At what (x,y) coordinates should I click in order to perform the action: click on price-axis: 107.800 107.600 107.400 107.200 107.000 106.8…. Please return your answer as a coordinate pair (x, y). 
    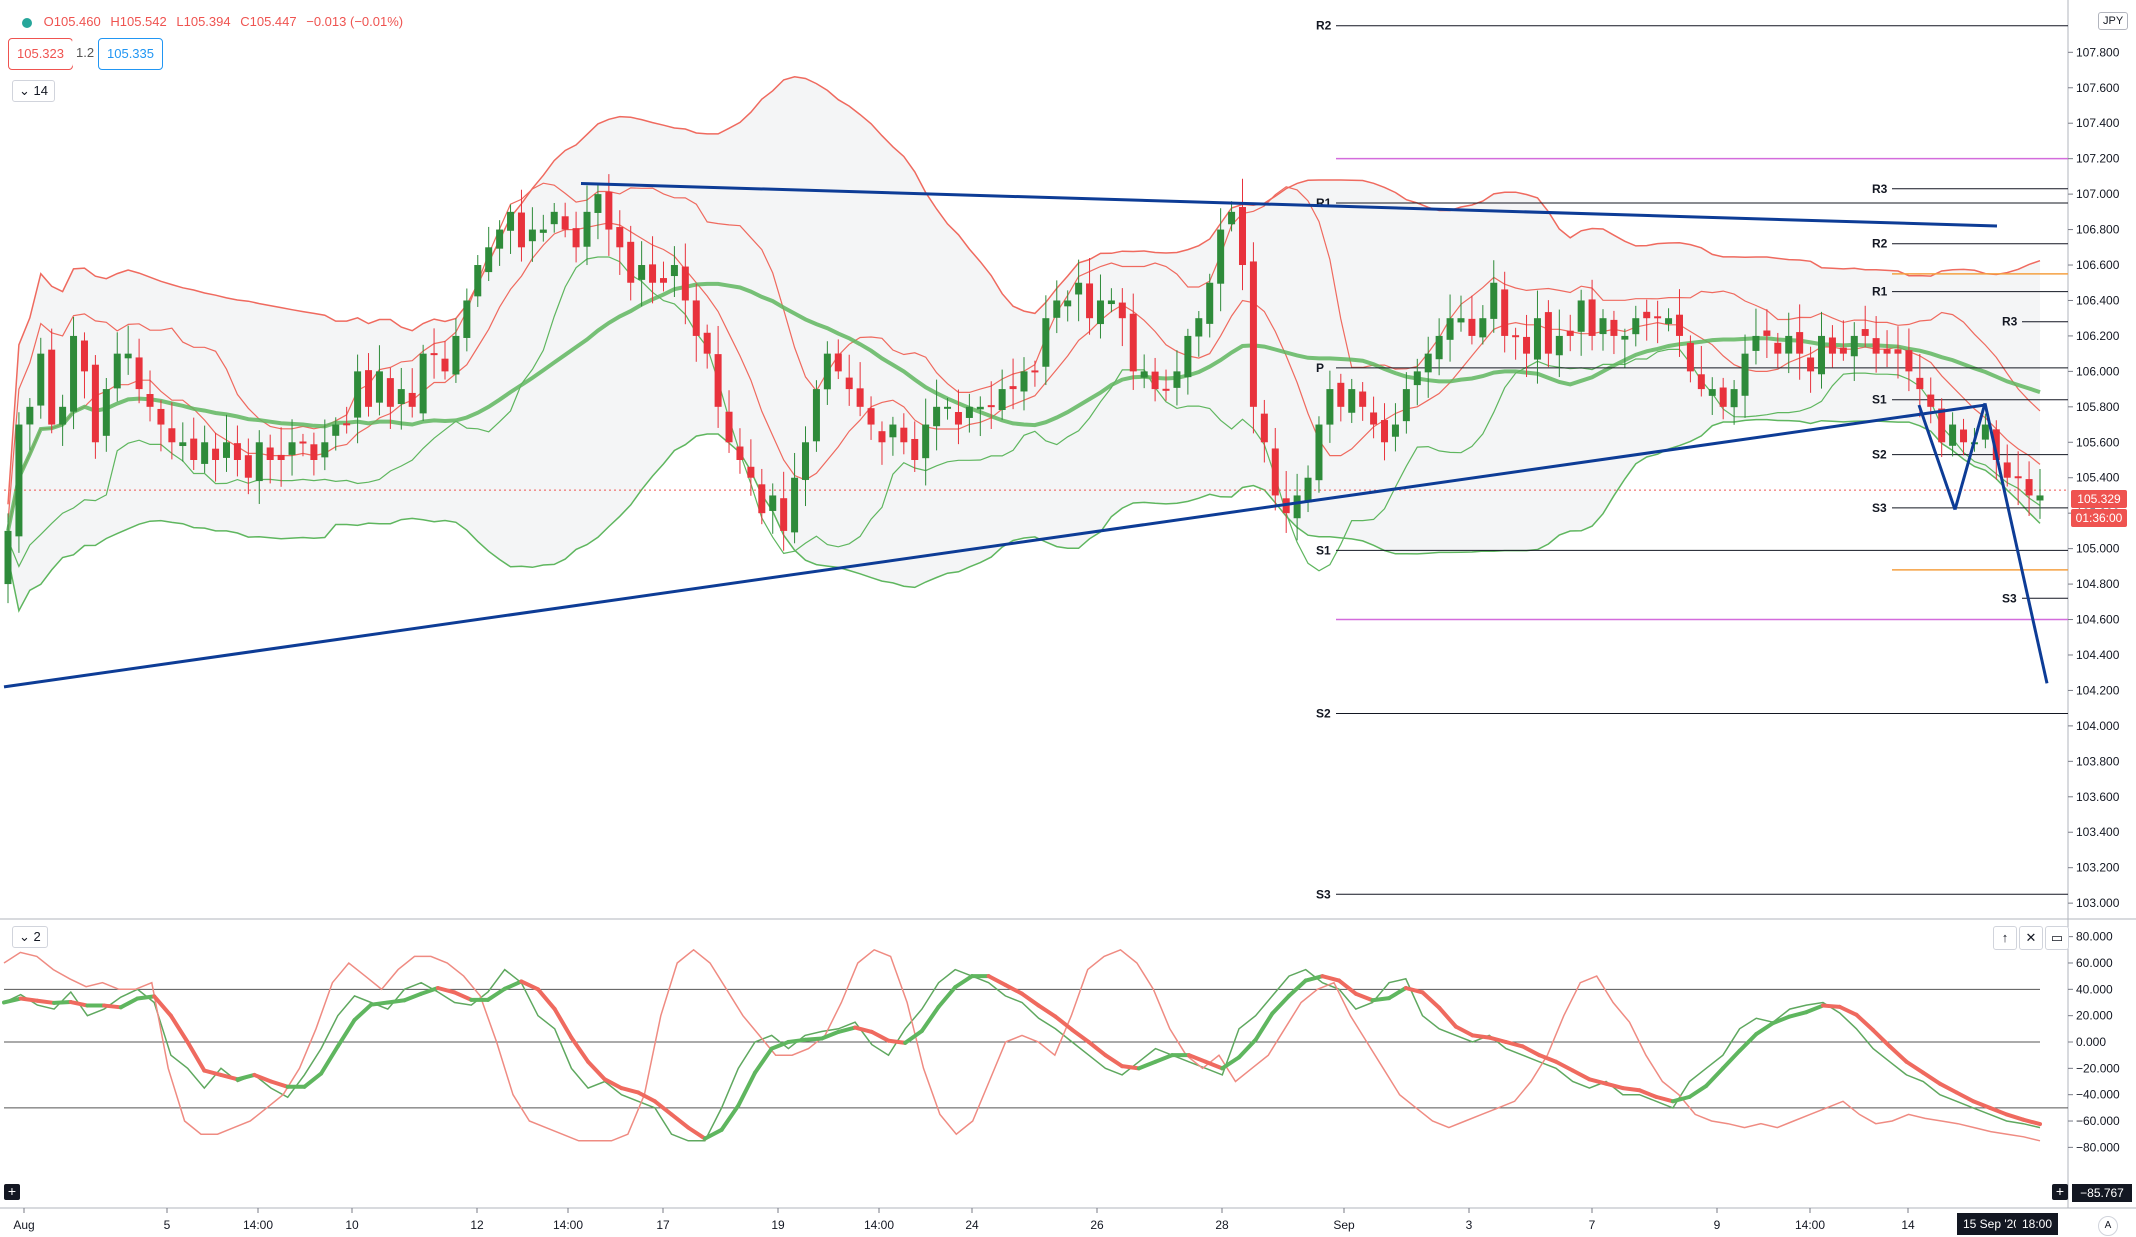
    Looking at the image, I should click on (2094, 477).